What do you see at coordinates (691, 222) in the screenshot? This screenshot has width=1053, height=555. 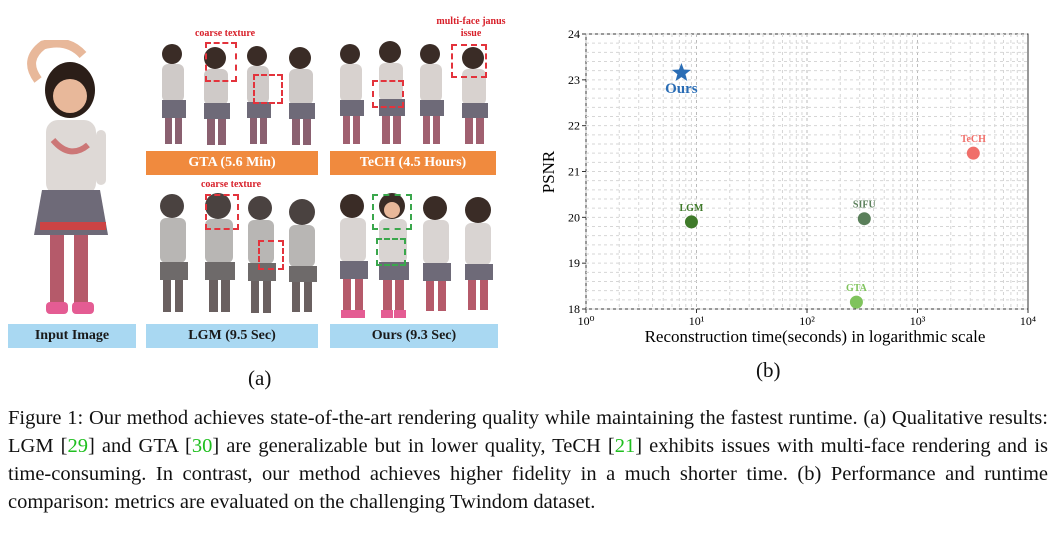 I see `point-lgm` at bounding box center [691, 222].